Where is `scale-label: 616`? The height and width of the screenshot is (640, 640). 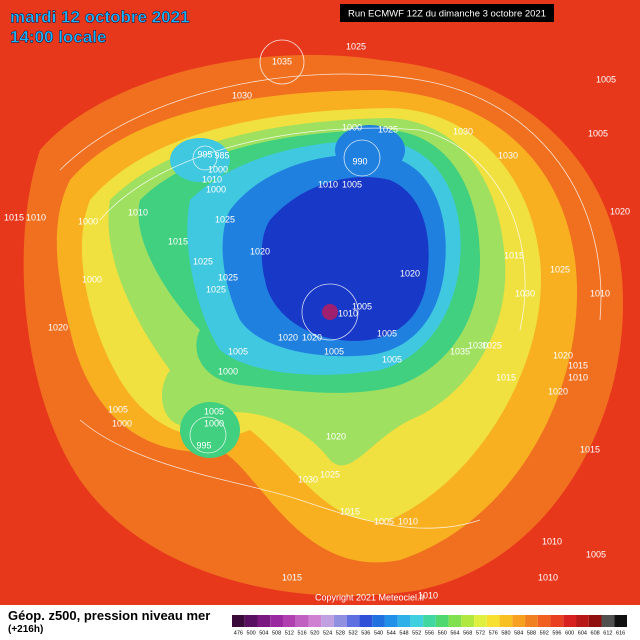 scale-label: 616 is located at coordinates (620, 633).